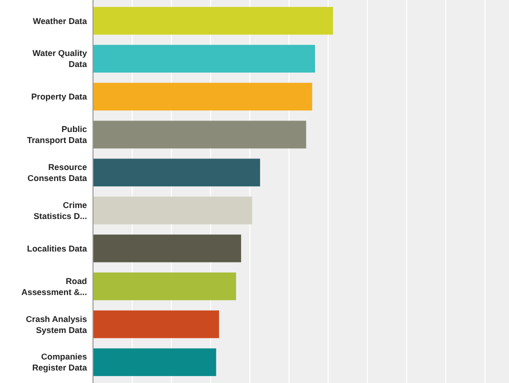  What do you see at coordinates (59, 97) in the screenshot?
I see `y-tick-label: Property Data` at bounding box center [59, 97].